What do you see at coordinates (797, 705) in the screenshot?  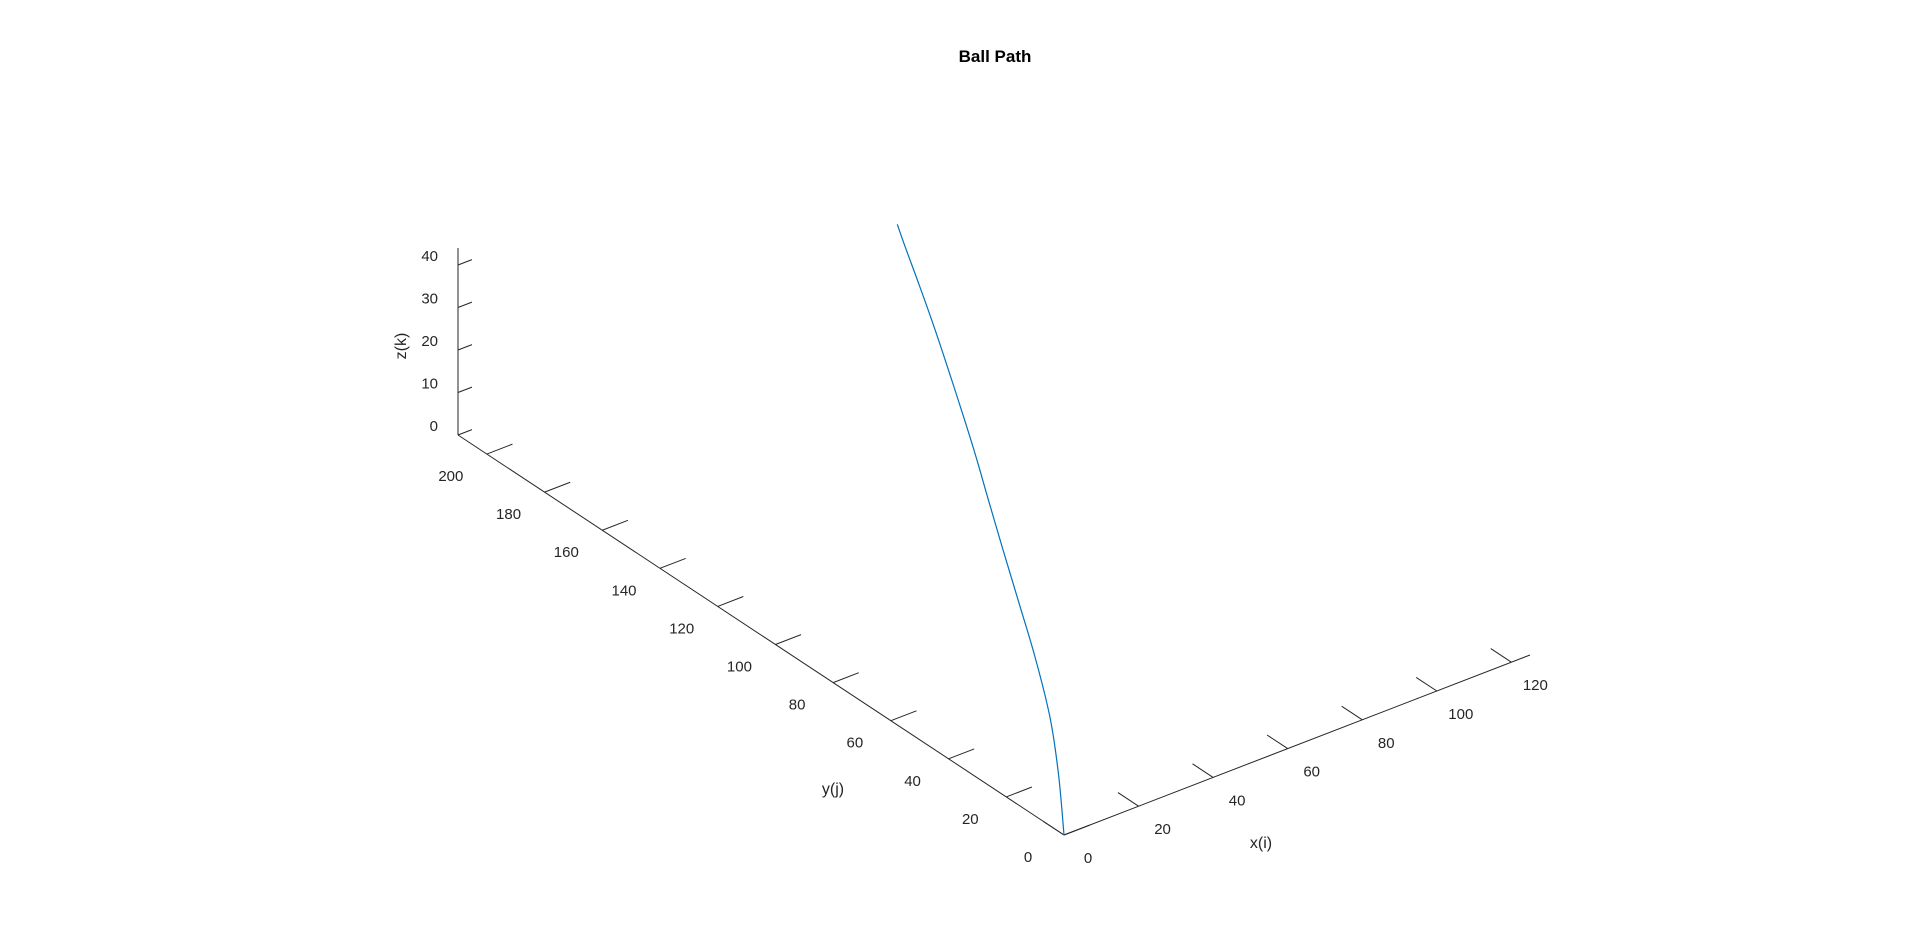 I see `y-tick-label: 80` at bounding box center [797, 705].